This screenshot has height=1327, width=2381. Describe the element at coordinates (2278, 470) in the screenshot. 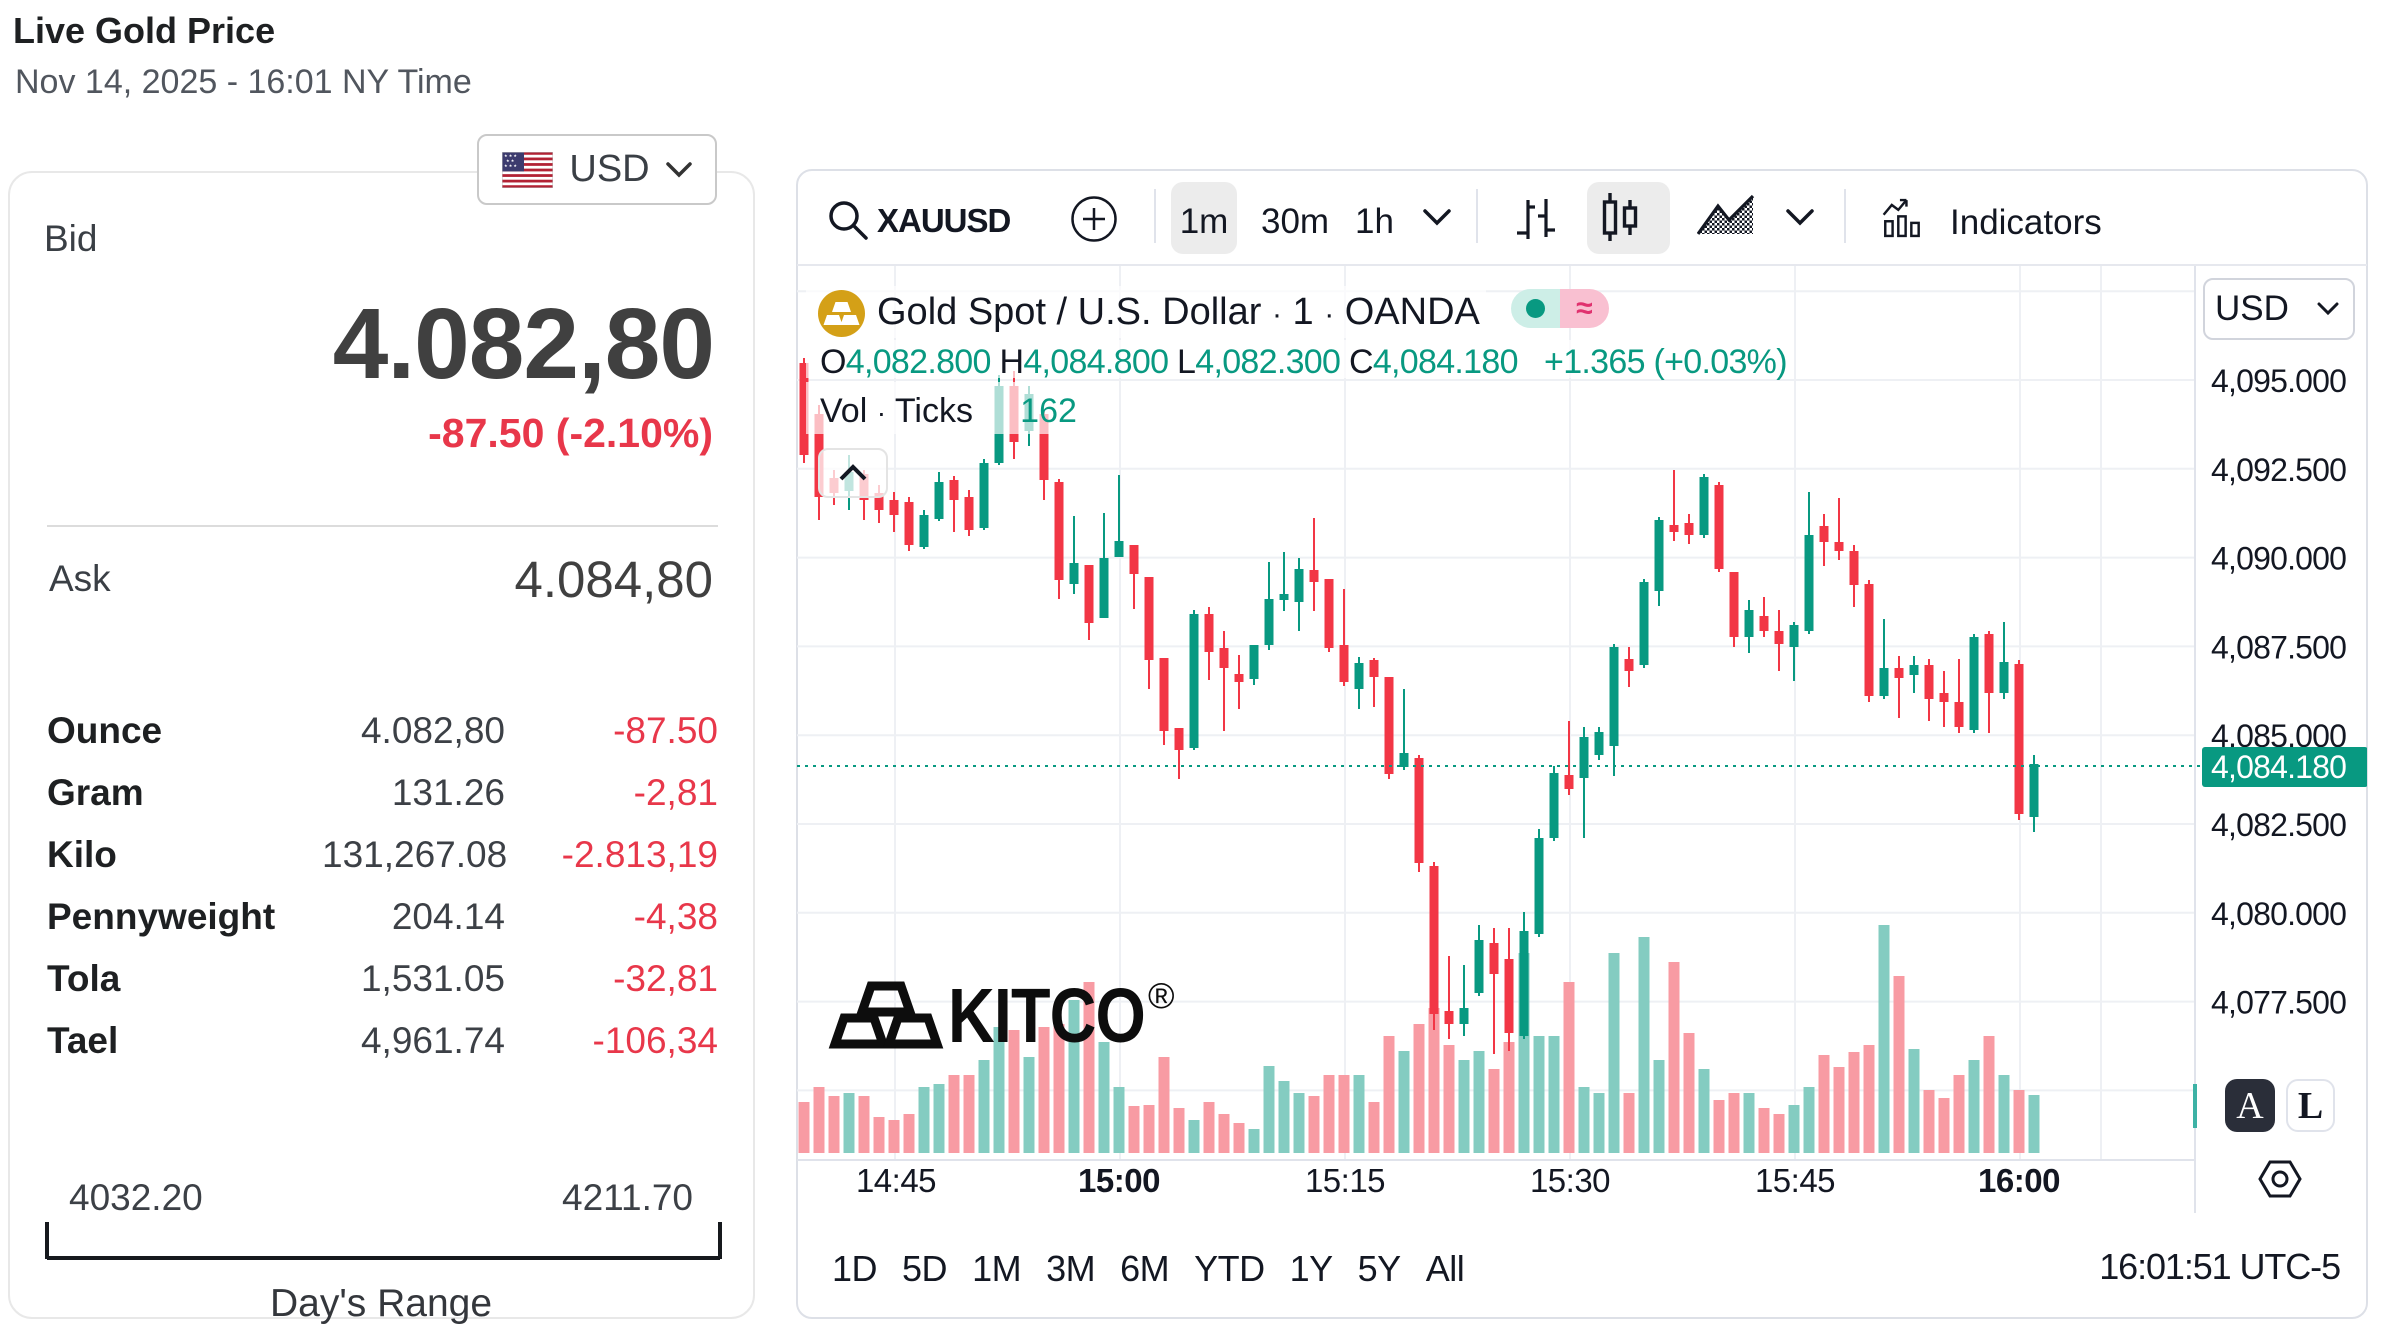

I see `svg-text: 4,092.500` at that location.